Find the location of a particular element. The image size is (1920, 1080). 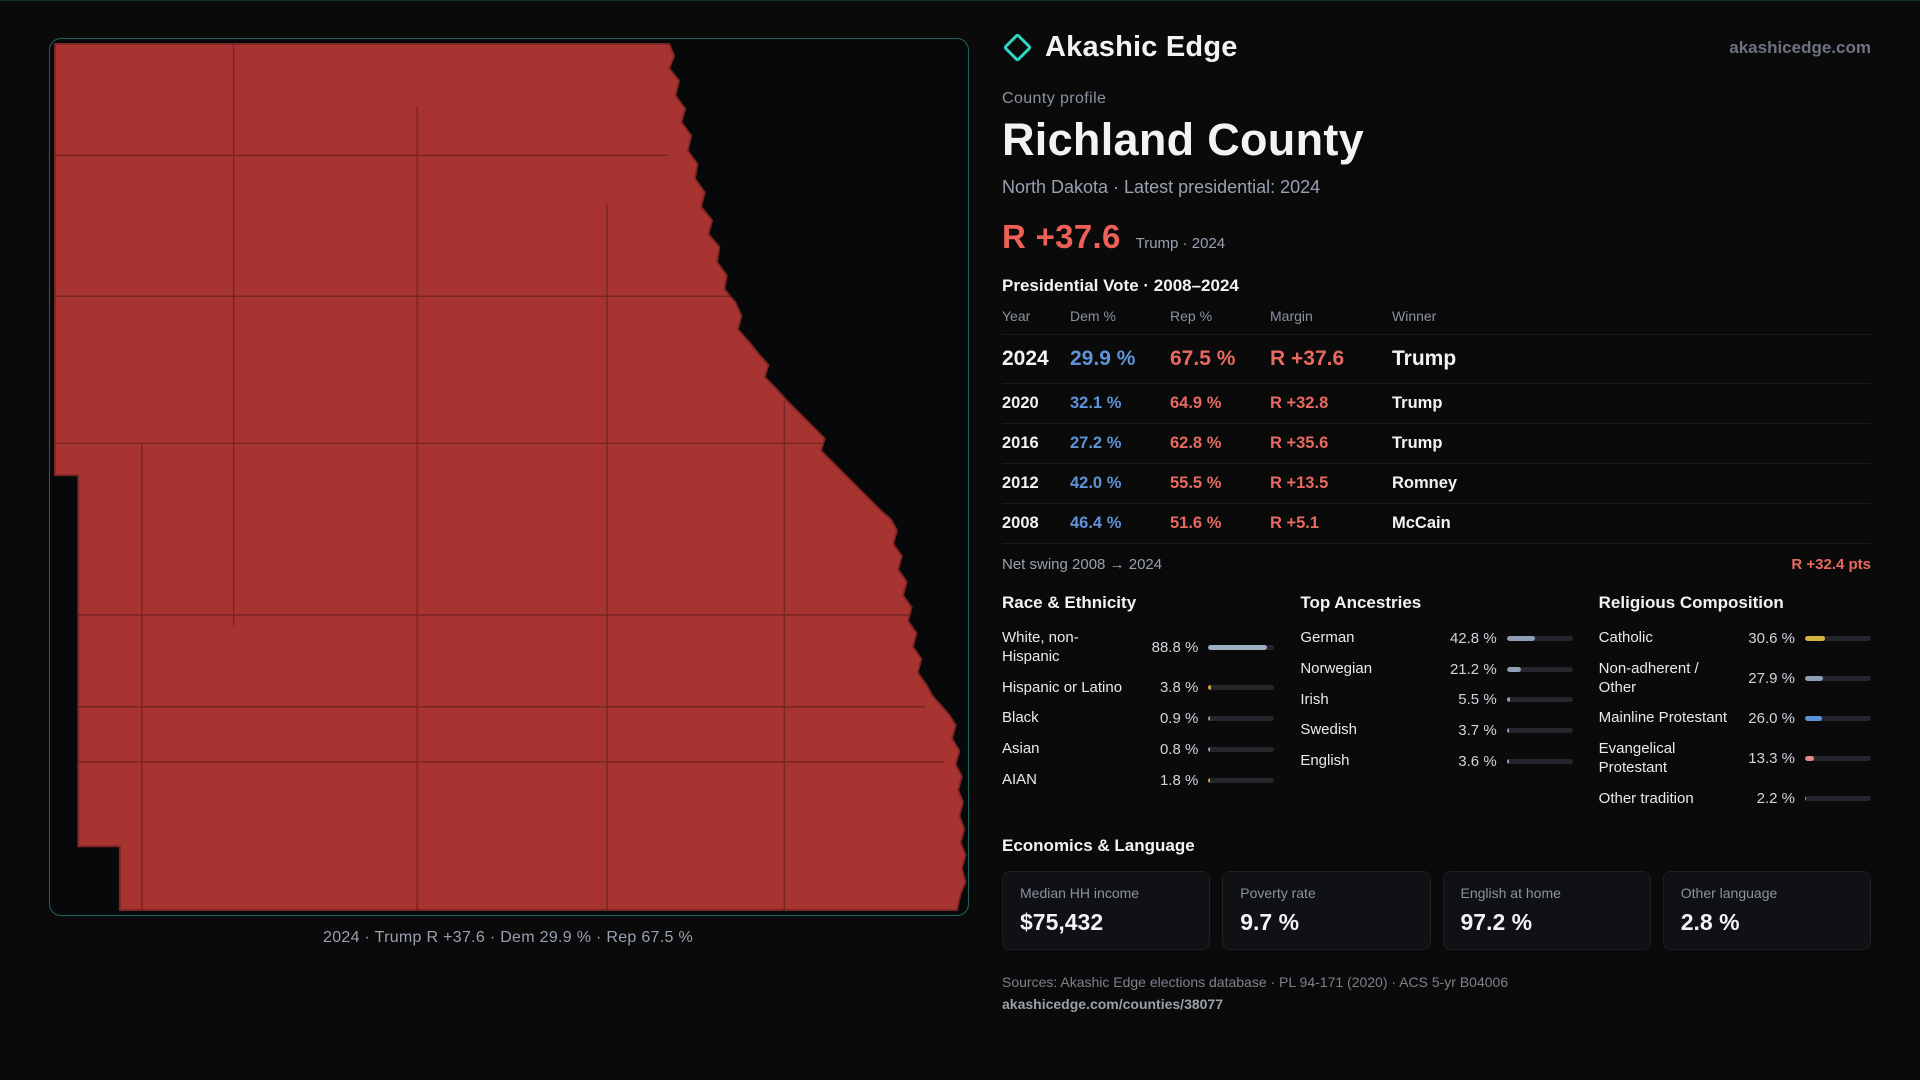

demo-label: Mainline Protestant is located at coordinates (1663, 718).